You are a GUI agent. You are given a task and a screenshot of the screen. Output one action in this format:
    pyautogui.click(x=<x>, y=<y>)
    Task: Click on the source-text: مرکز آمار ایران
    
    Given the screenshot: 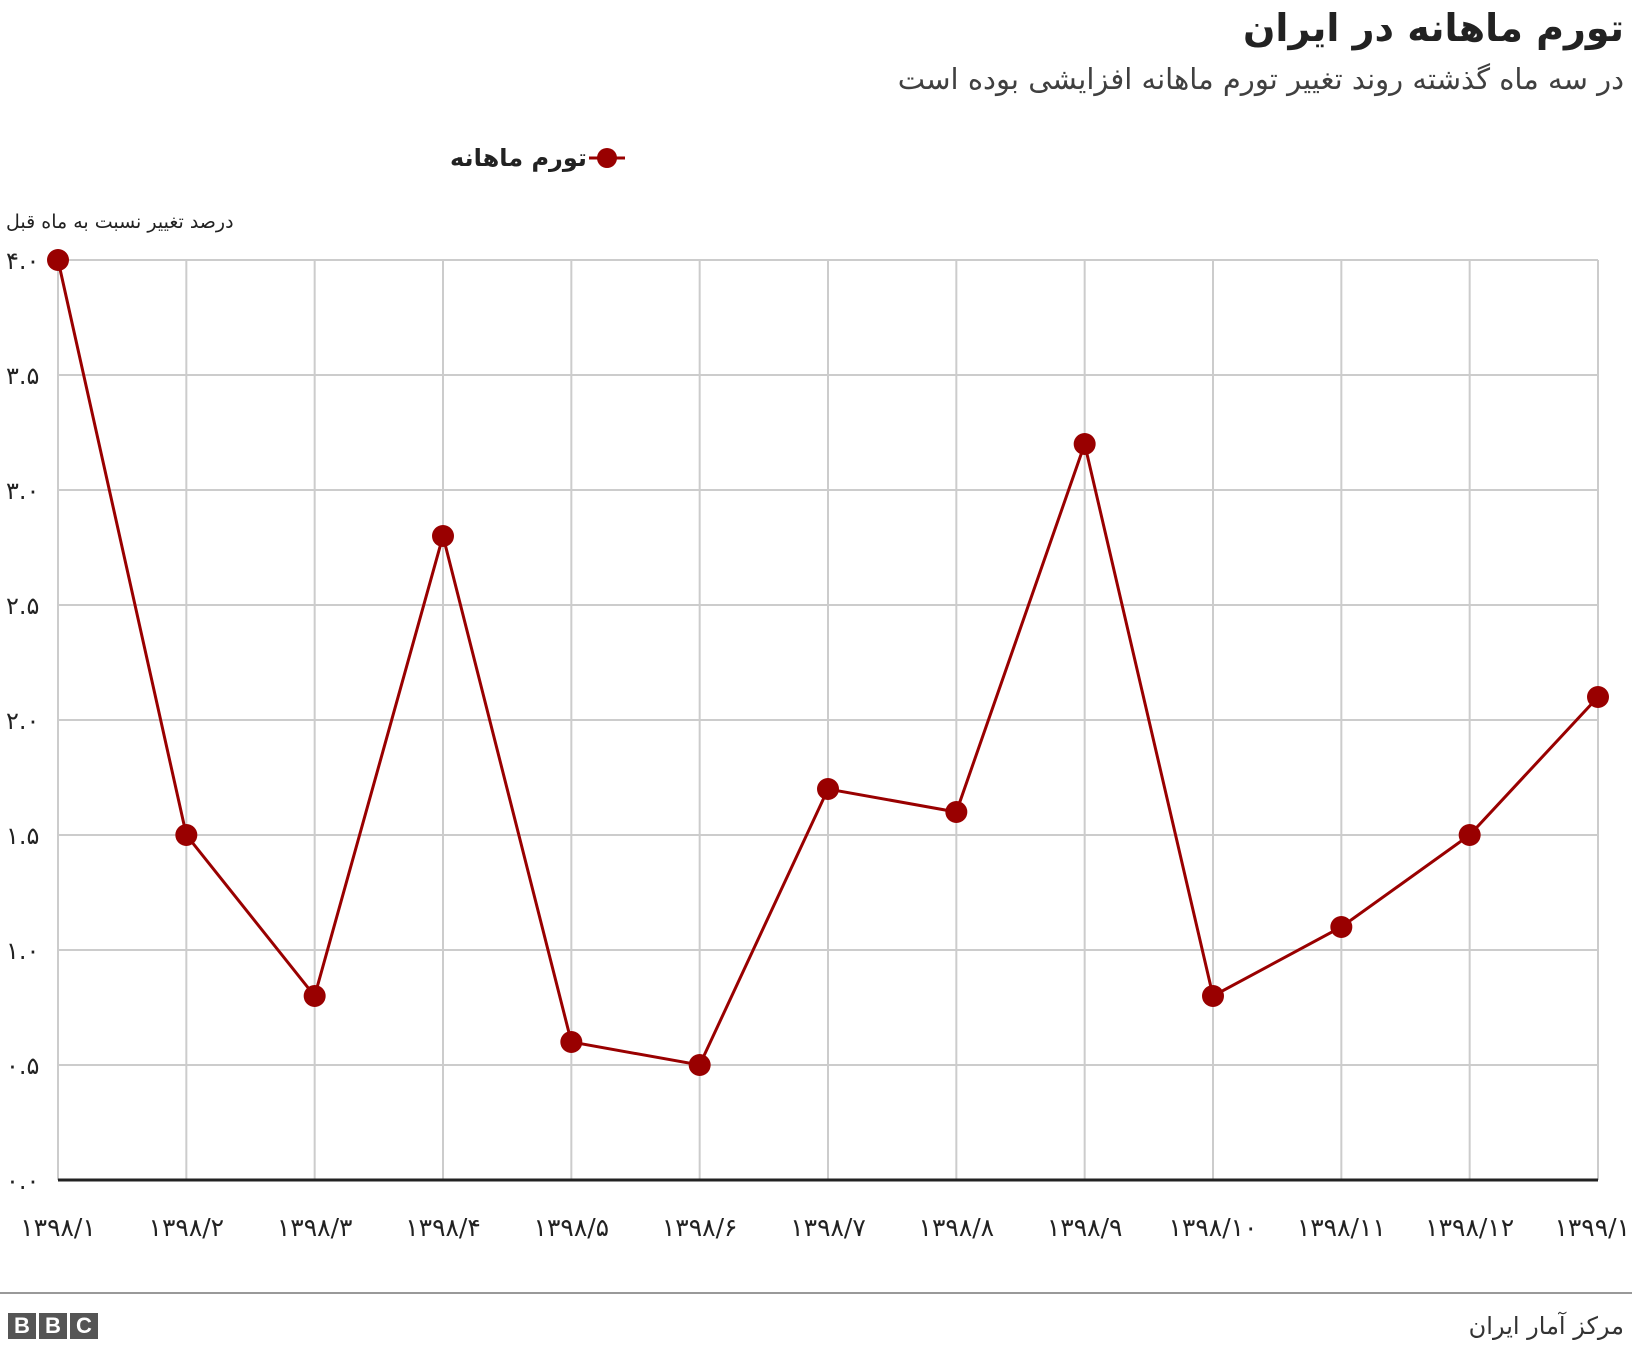 What is the action you would take?
    pyautogui.click(x=1546, y=1326)
    